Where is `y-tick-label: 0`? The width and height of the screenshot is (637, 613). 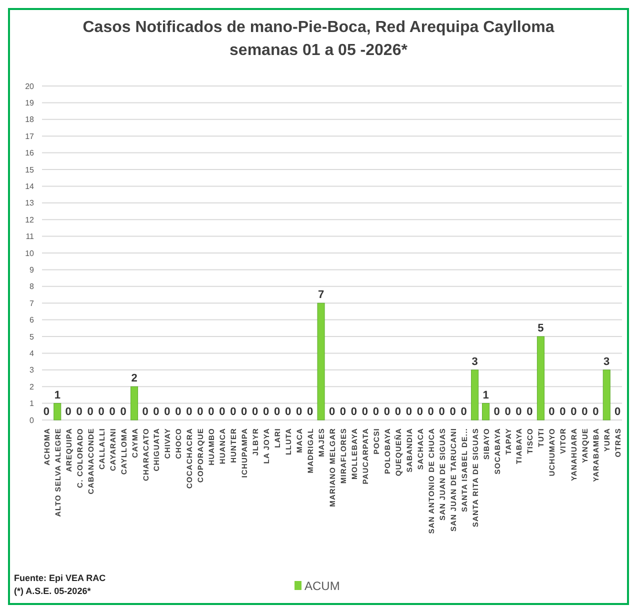 y-tick-label: 0 is located at coordinates (32, 420).